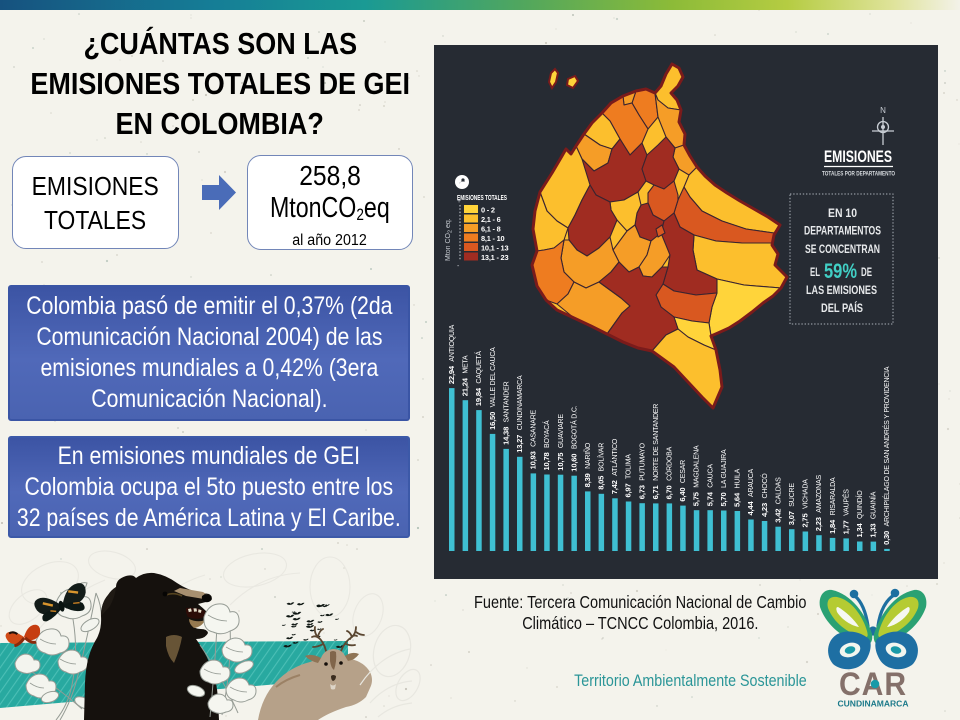  What do you see at coordinates (709, 485) in the screenshot?
I see `svg-text: 5,74CAUCA` at bounding box center [709, 485].